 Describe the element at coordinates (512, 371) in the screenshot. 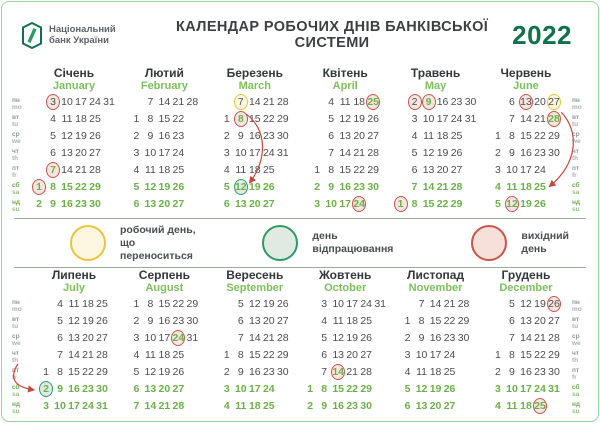

I see `day-cell: 9` at that location.